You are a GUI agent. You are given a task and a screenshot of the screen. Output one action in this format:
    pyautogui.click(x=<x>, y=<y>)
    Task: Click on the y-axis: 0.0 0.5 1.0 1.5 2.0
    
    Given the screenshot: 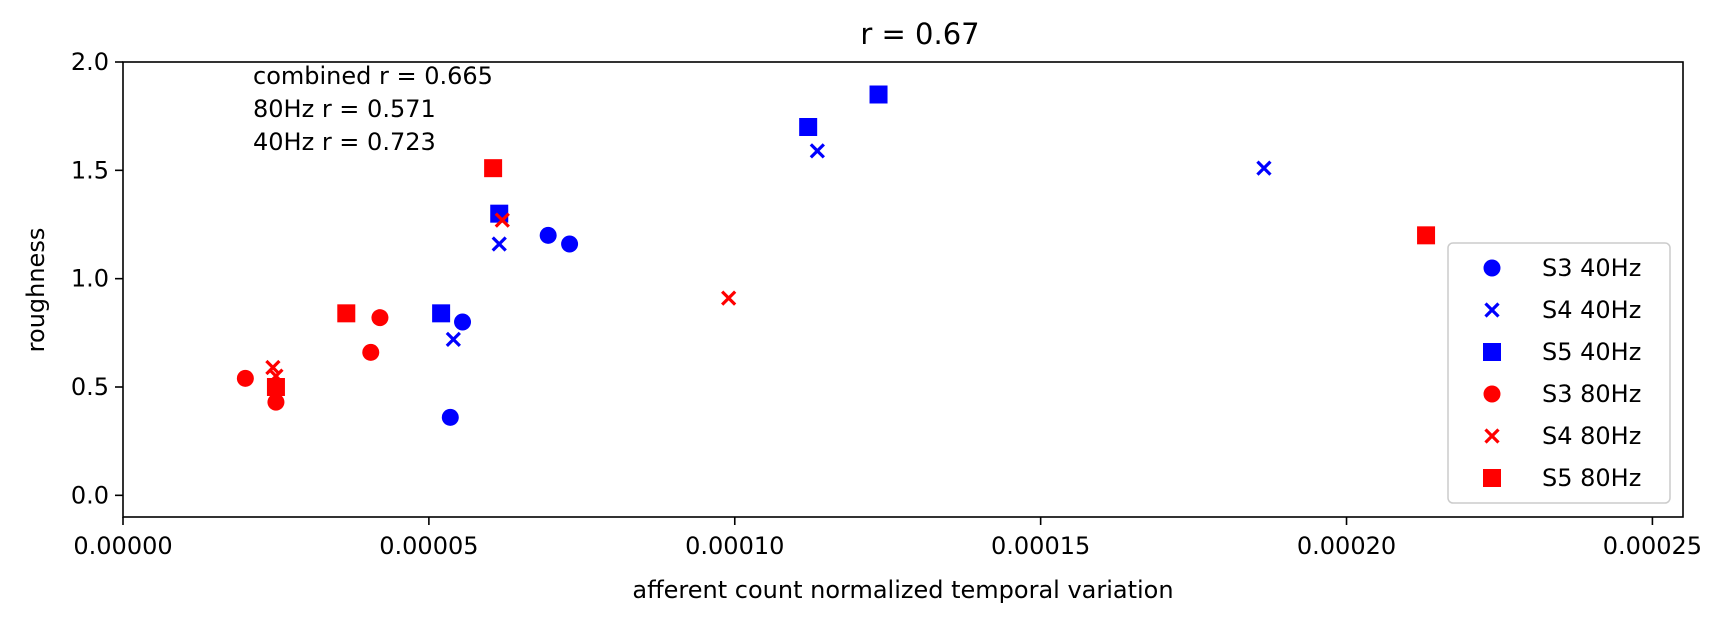 What is the action you would take?
    pyautogui.click(x=97, y=278)
    